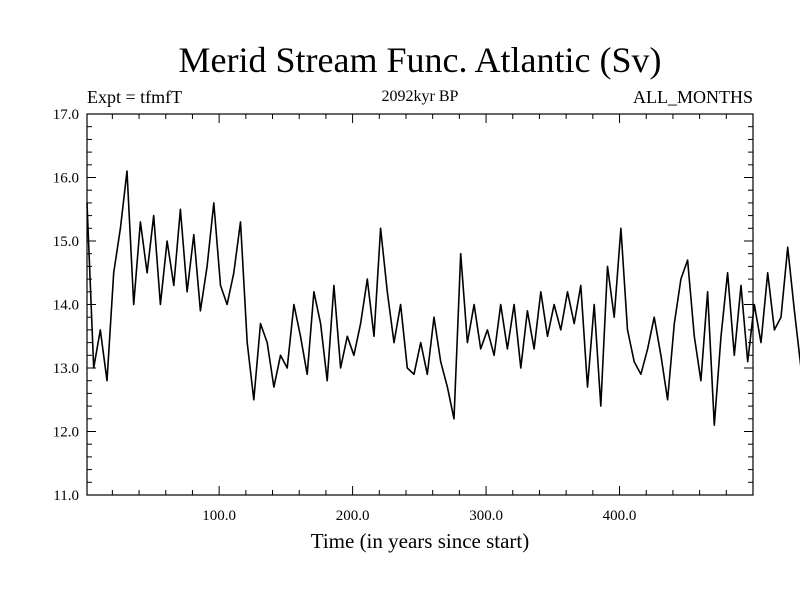 The height and width of the screenshot is (600, 800). What do you see at coordinates (353, 516) in the screenshot?
I see `x-tick-label: 200.0` at bounding box center [353, 516].